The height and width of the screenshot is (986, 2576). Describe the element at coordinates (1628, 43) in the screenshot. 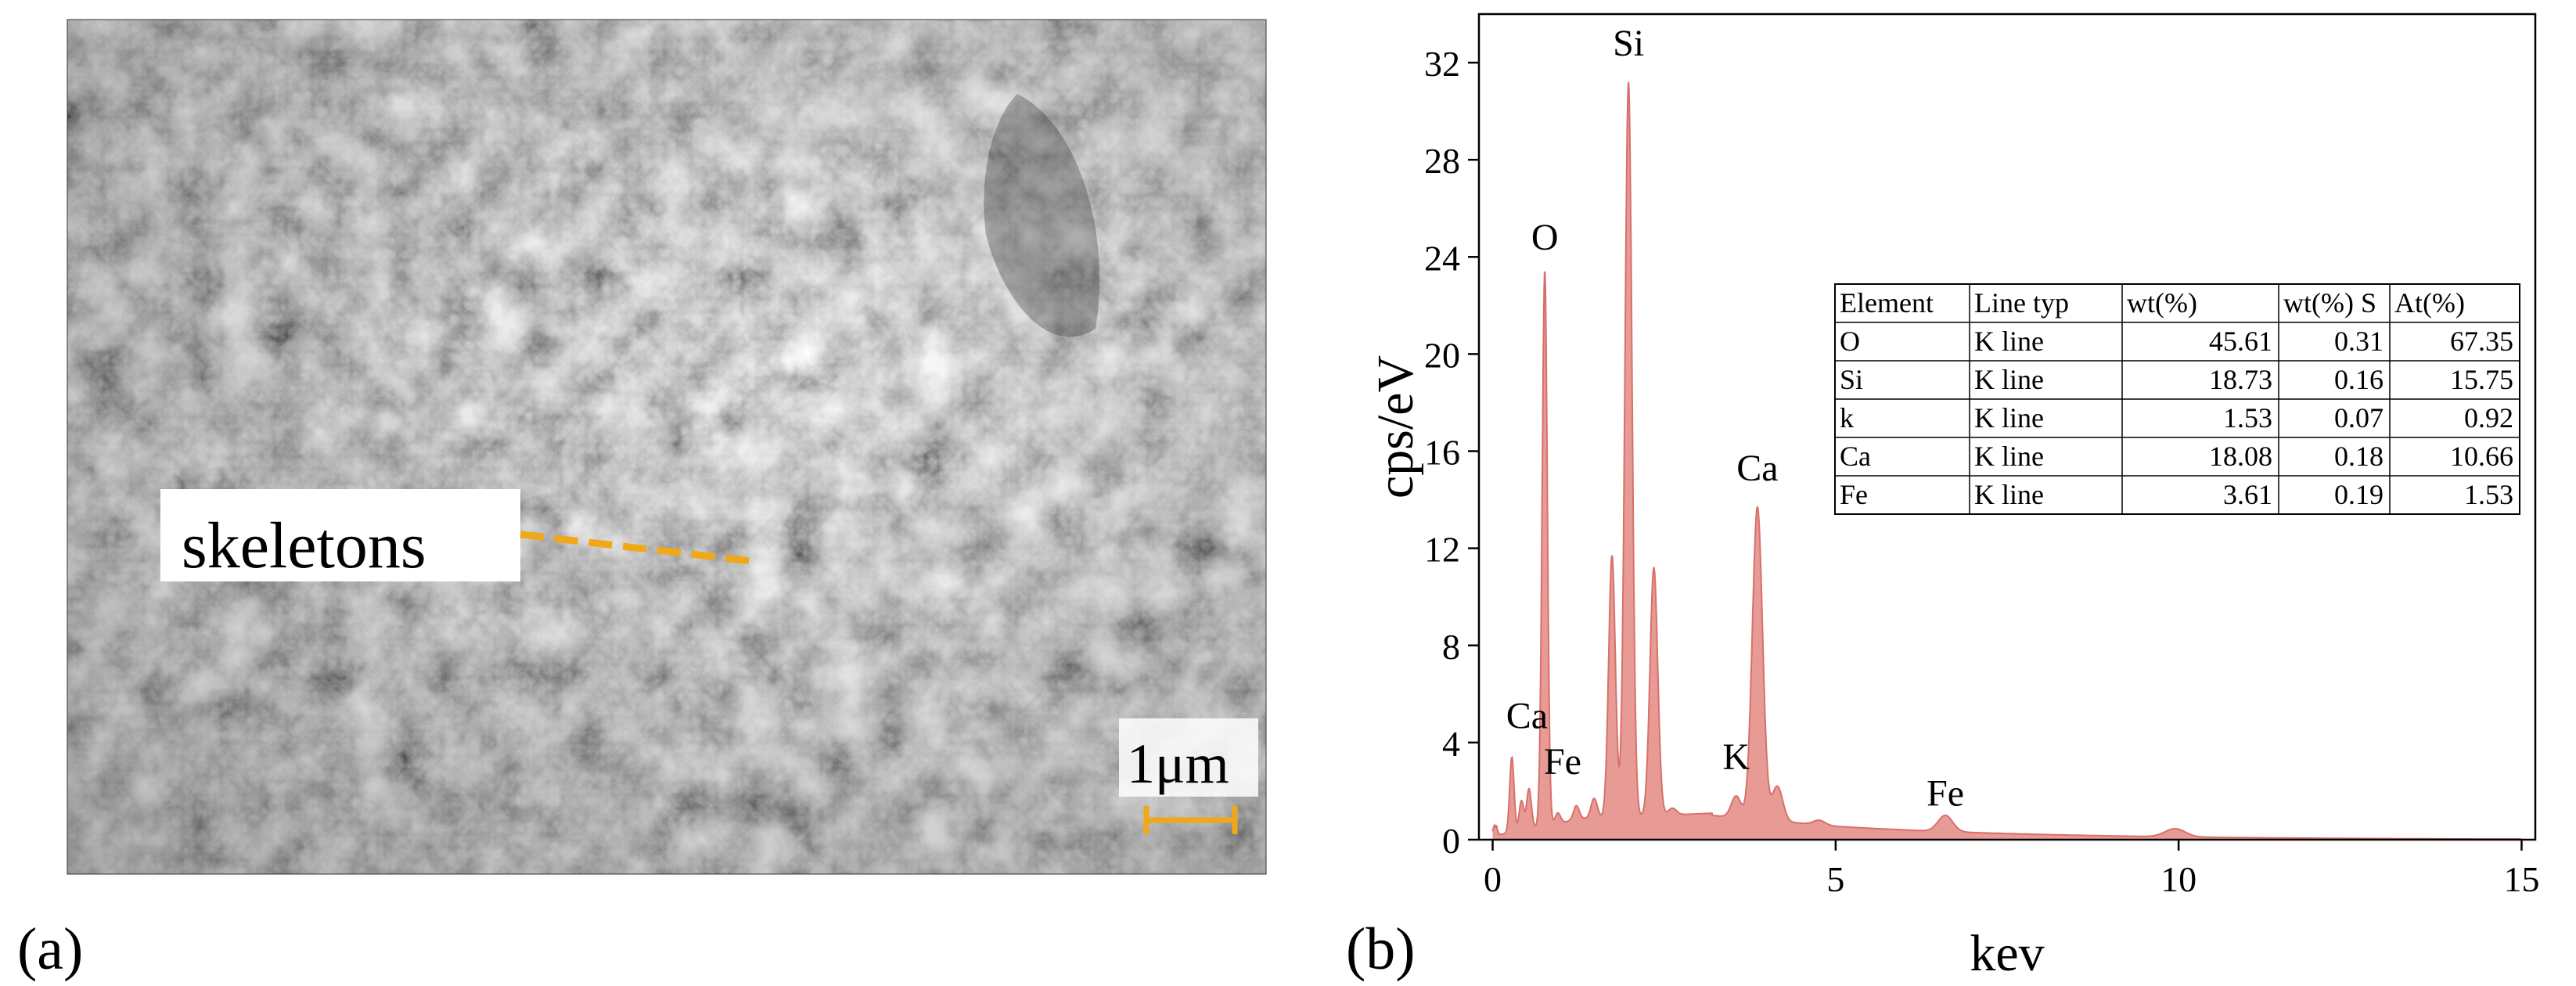

I see `peak-label: Si` at that location.